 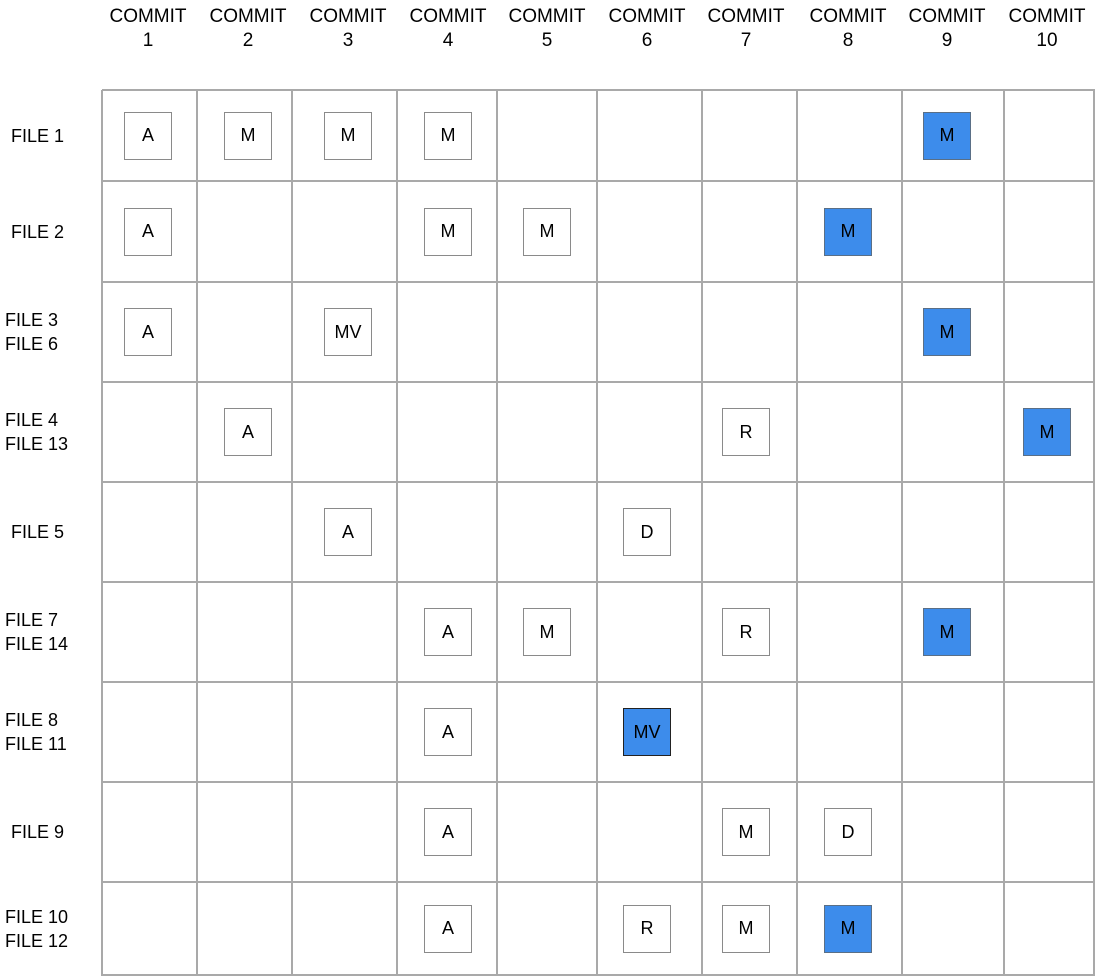 I want to click on column-header-commit-4: COMMIT 4, so click(x=447, y=29).